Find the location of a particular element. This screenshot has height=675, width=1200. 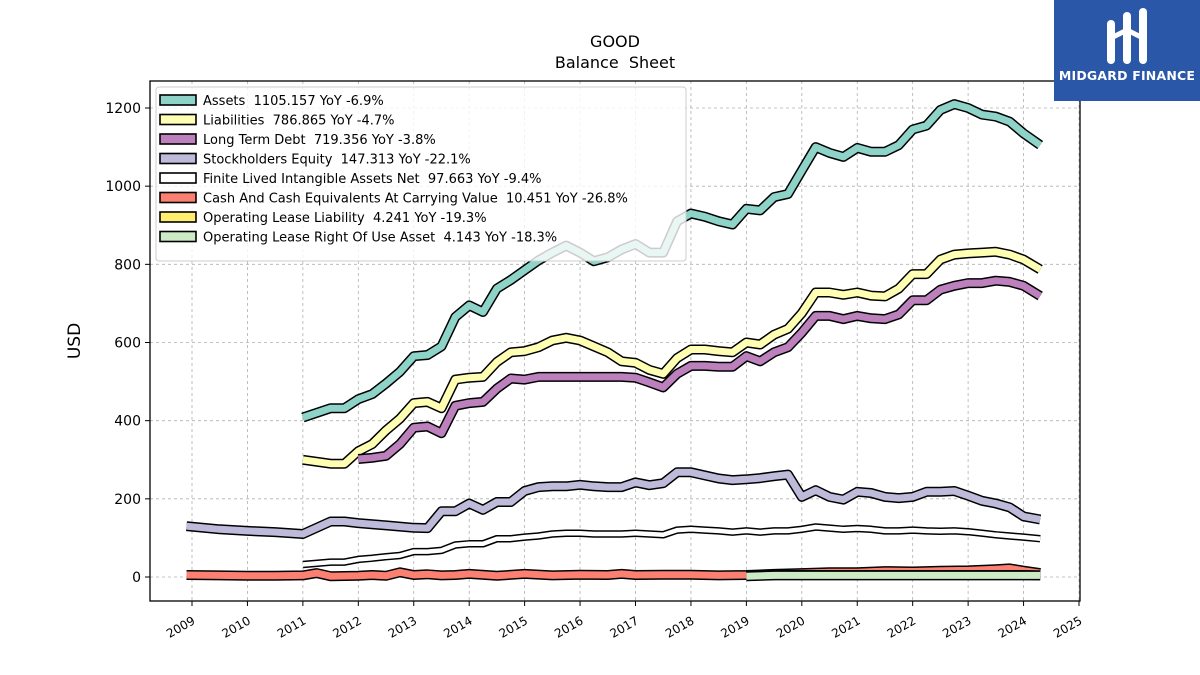

x-tick-label: 2025 is located at coordinates (1067, 626).